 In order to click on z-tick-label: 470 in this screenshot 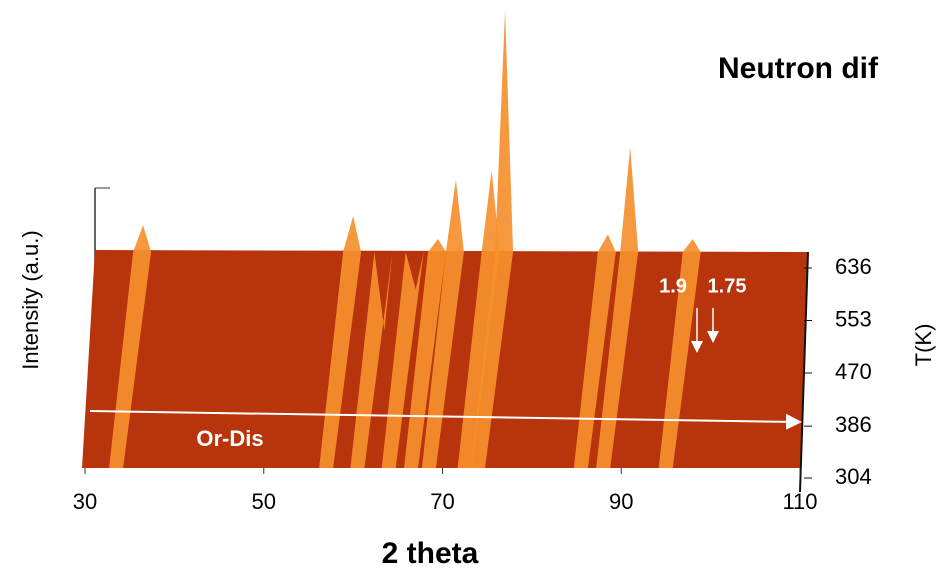, I will do `click(853, 371)`.